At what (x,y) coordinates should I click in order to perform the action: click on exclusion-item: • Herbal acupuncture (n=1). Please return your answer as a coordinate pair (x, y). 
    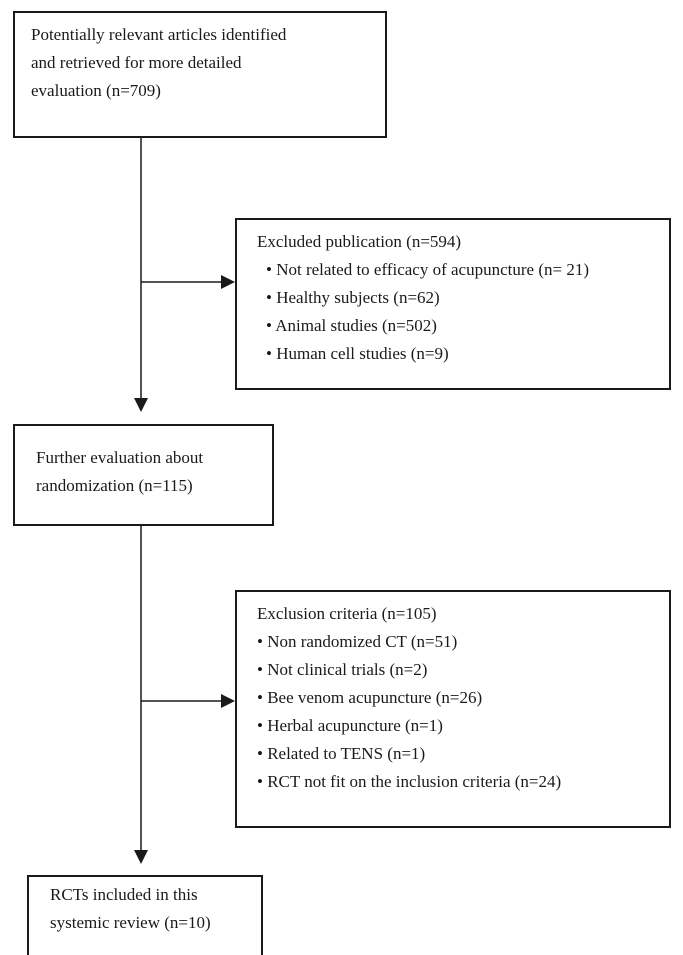
    Looking at the image, I should click on (350, 725).